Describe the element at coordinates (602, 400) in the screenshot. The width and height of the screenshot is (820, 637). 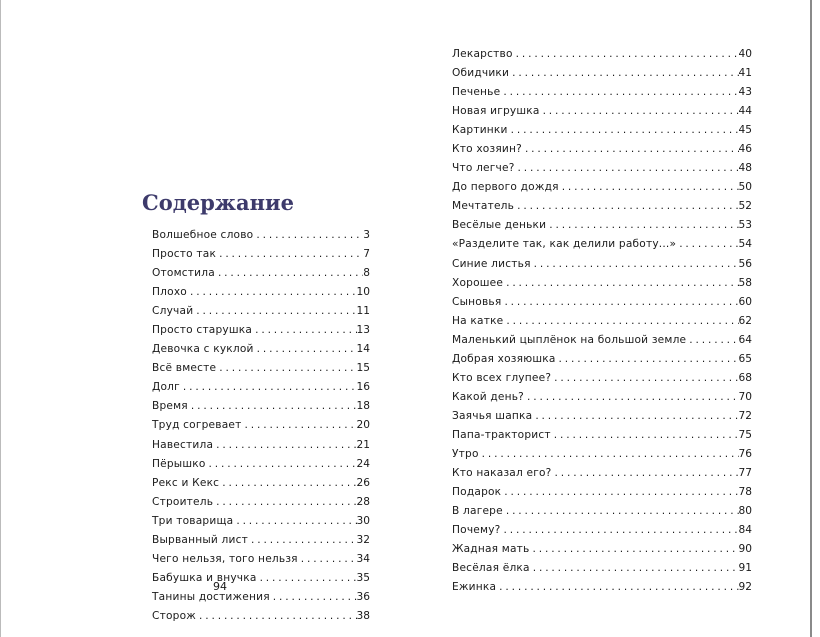
I see `toc-entry: Какой день? 70` at that location.